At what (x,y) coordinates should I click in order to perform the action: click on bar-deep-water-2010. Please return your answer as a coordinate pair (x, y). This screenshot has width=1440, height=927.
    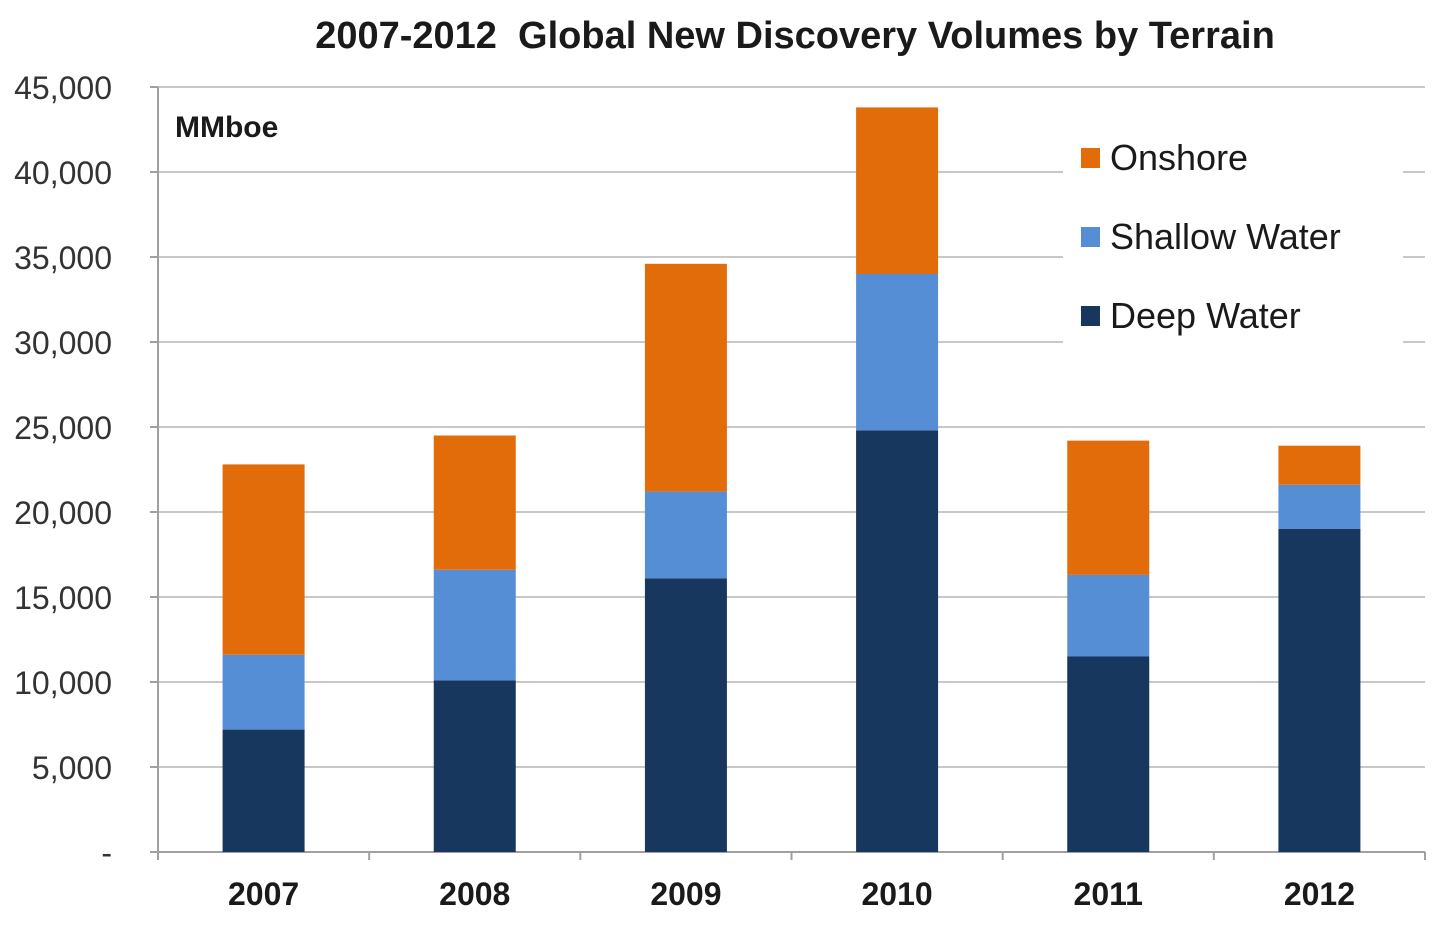
    Looking at the image, I should click on (897, 641).